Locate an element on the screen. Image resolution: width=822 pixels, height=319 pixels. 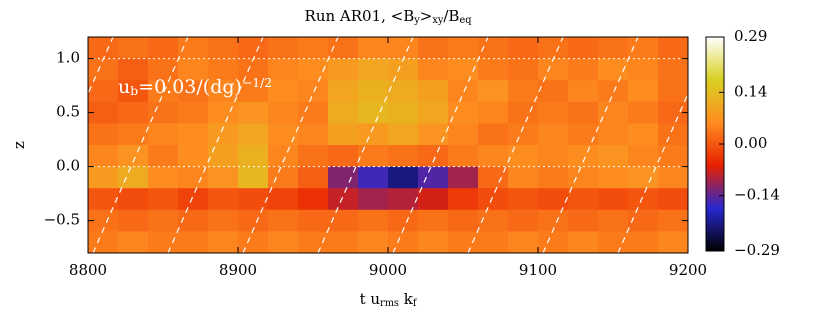
x-axis-label: t urms kf is located at coordinates (389, 299).